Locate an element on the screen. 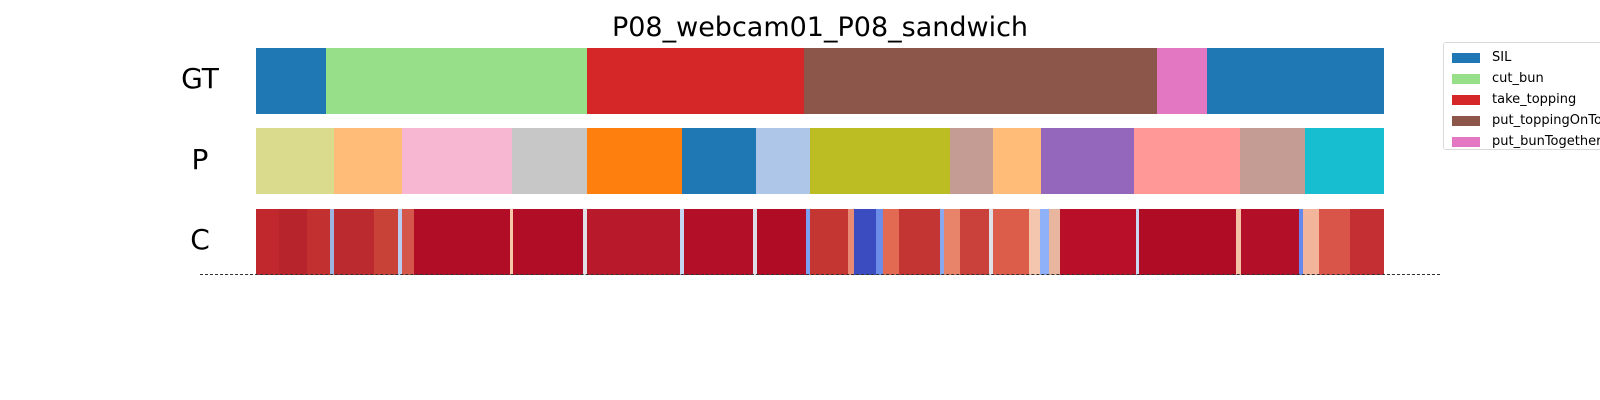 Image resolution: width=1600 pixels, height=400 pixels. prediction-track is located at coordinates (820, 161).